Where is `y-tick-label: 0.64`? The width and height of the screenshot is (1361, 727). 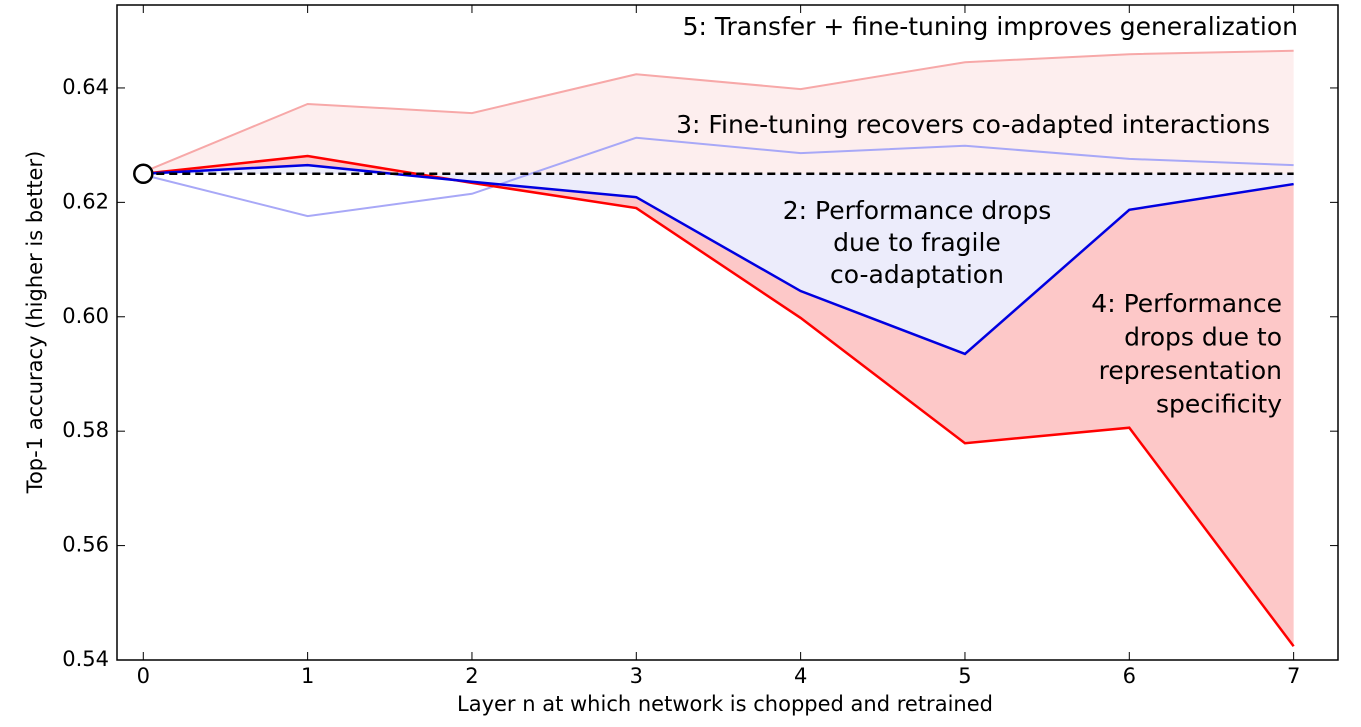 y-tick-label: 0.64 is located at coordinates (85, 87).